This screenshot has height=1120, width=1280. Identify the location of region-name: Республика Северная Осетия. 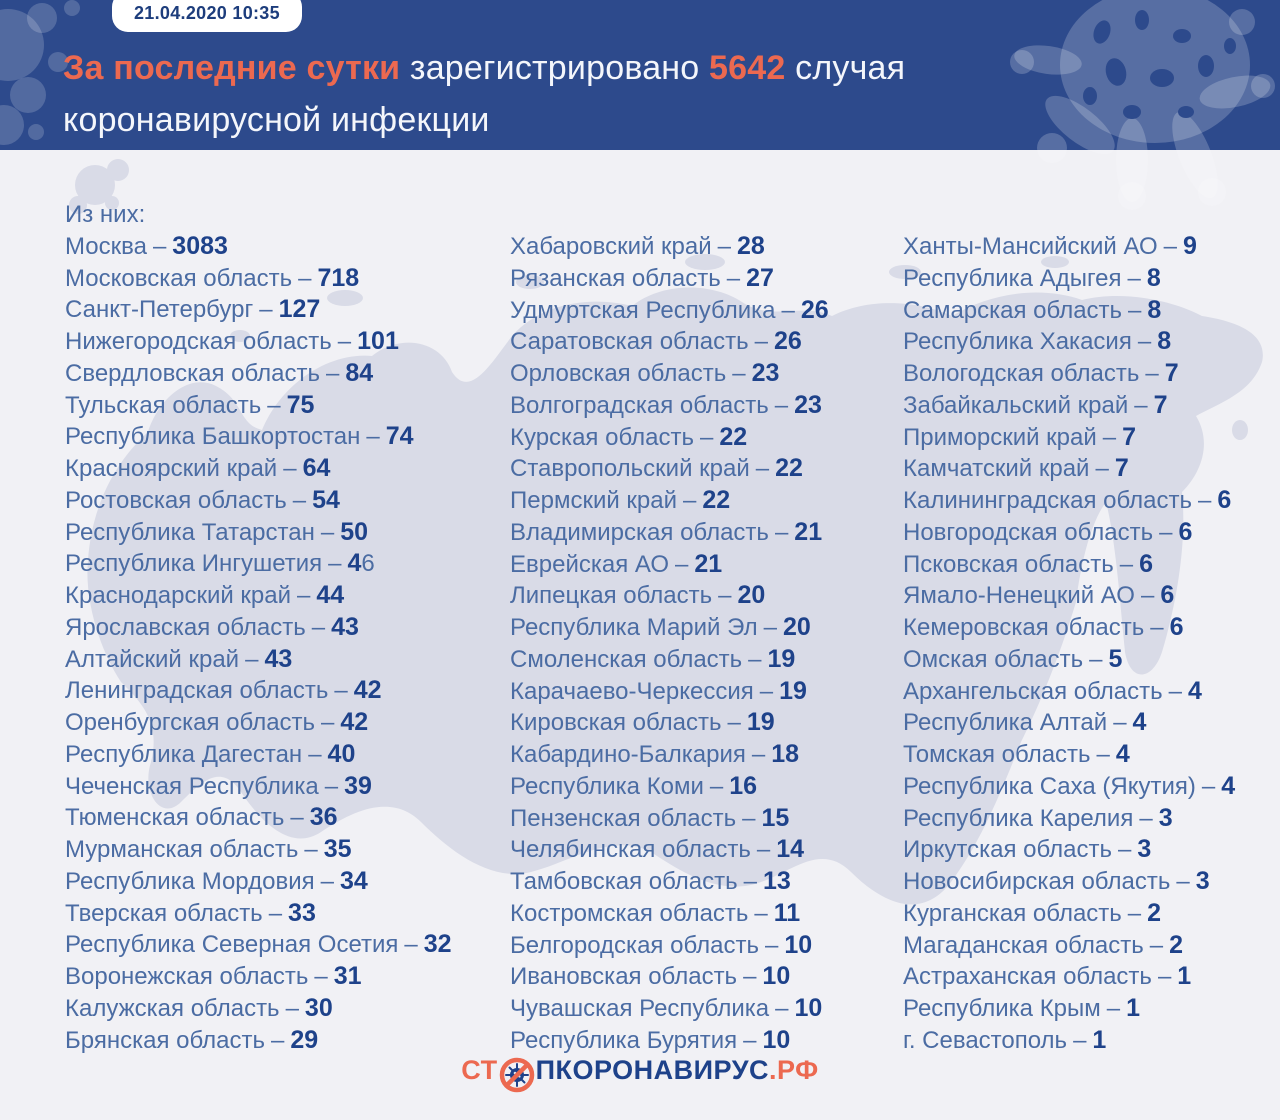
(232, 945).